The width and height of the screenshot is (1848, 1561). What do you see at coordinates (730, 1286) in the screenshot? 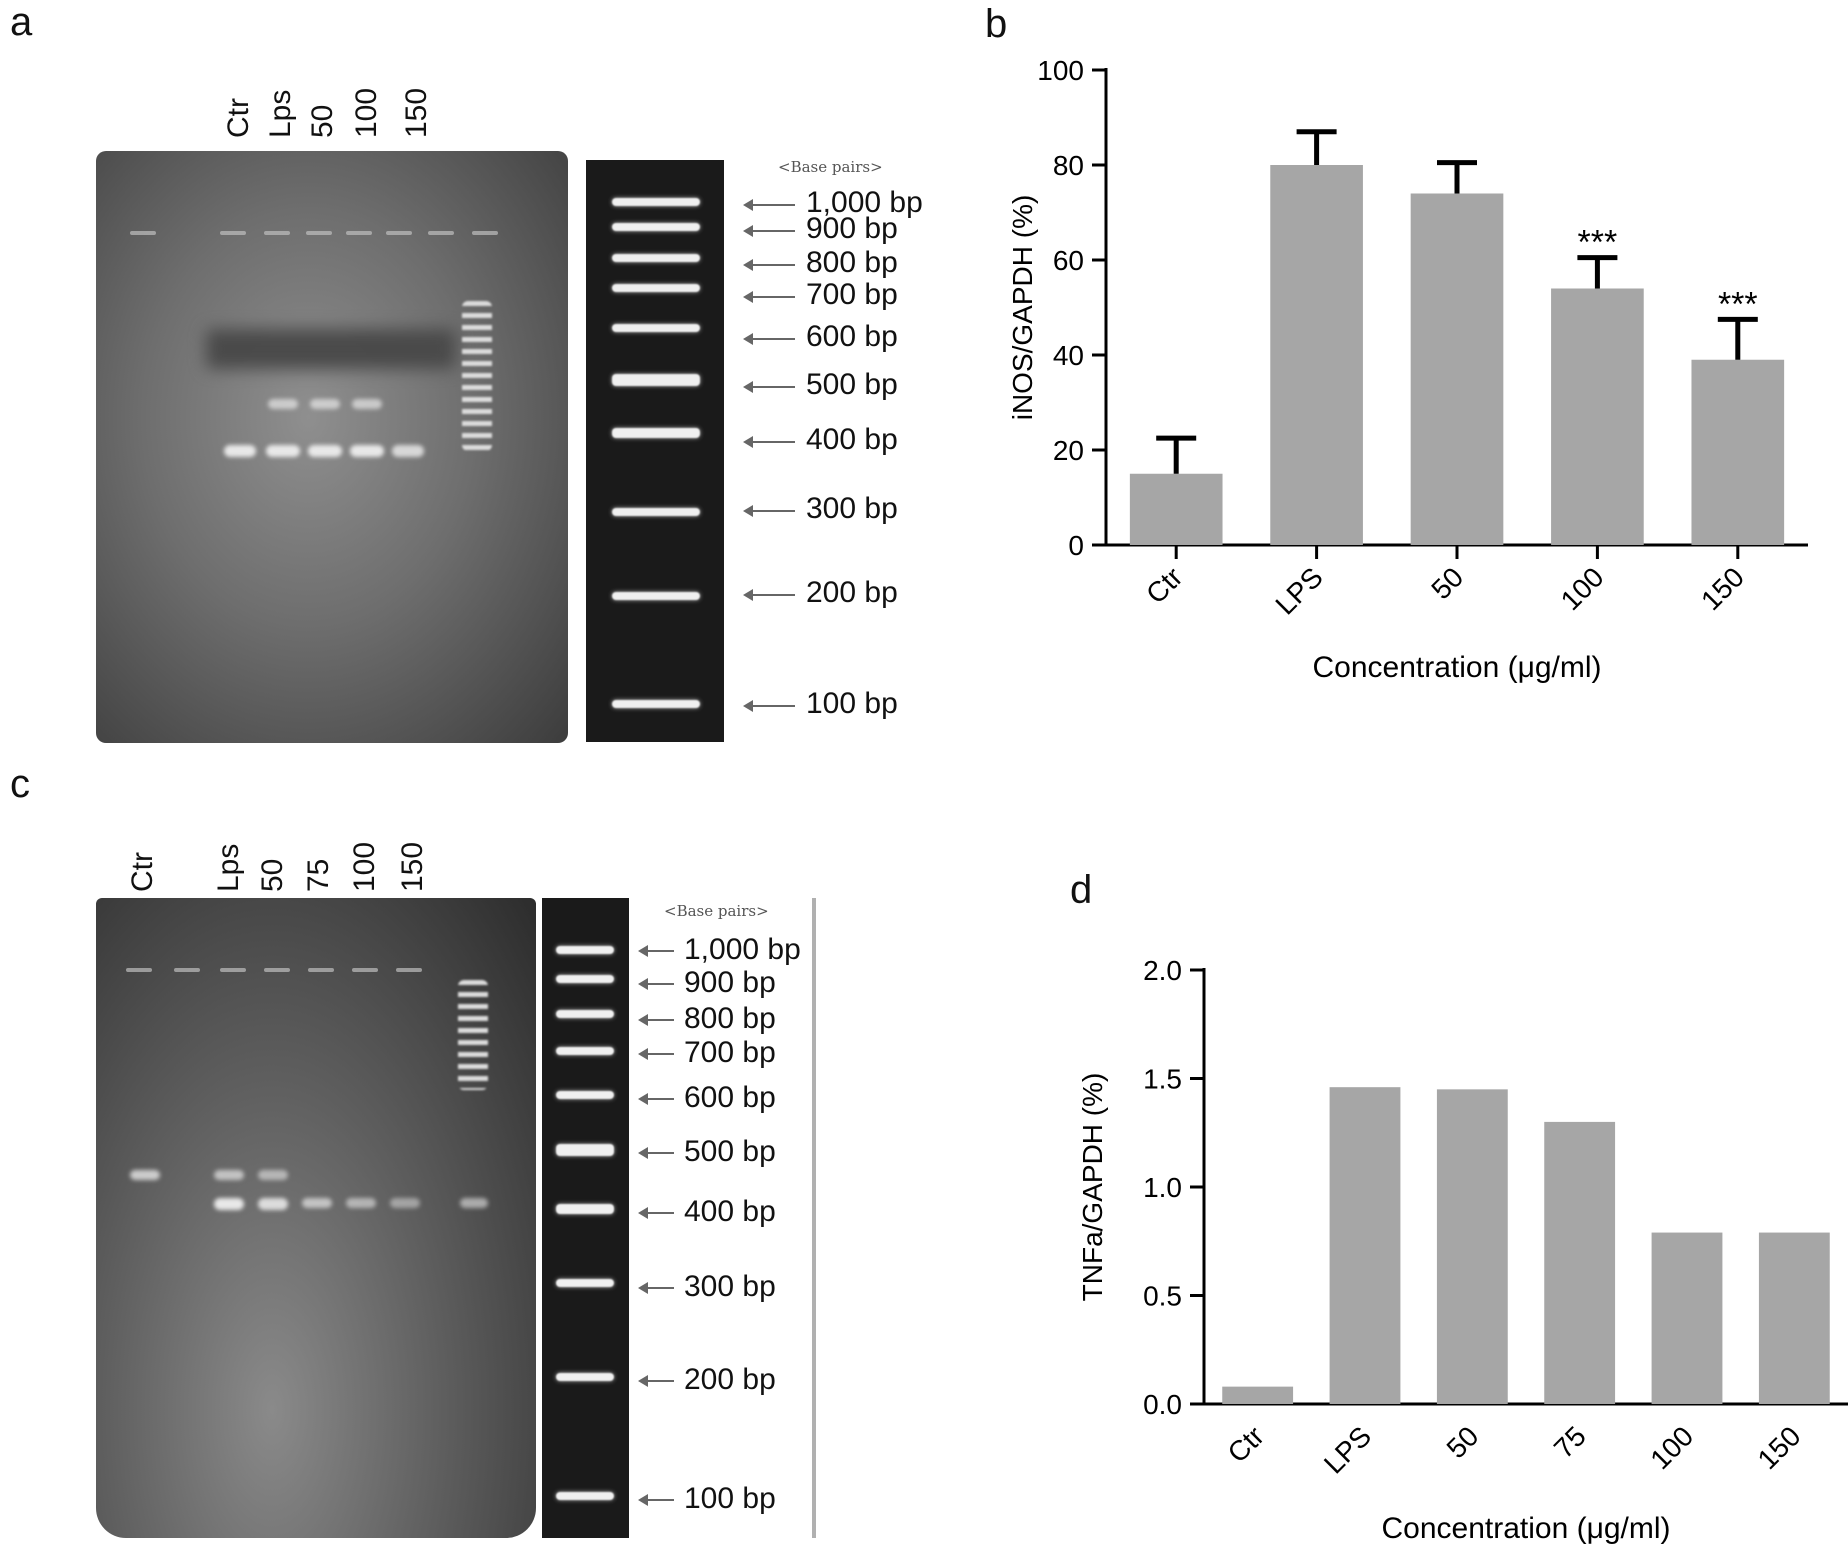
I see `bp-label: 300 bp` at bounding box center [730, 1286].